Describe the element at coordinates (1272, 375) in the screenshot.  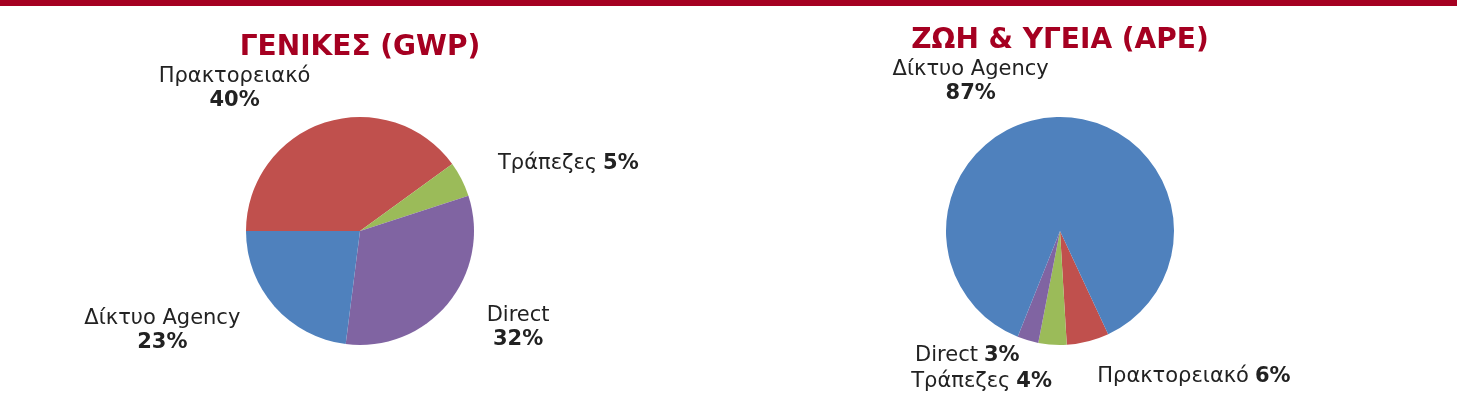
I see `data-label: 6%` at that location.